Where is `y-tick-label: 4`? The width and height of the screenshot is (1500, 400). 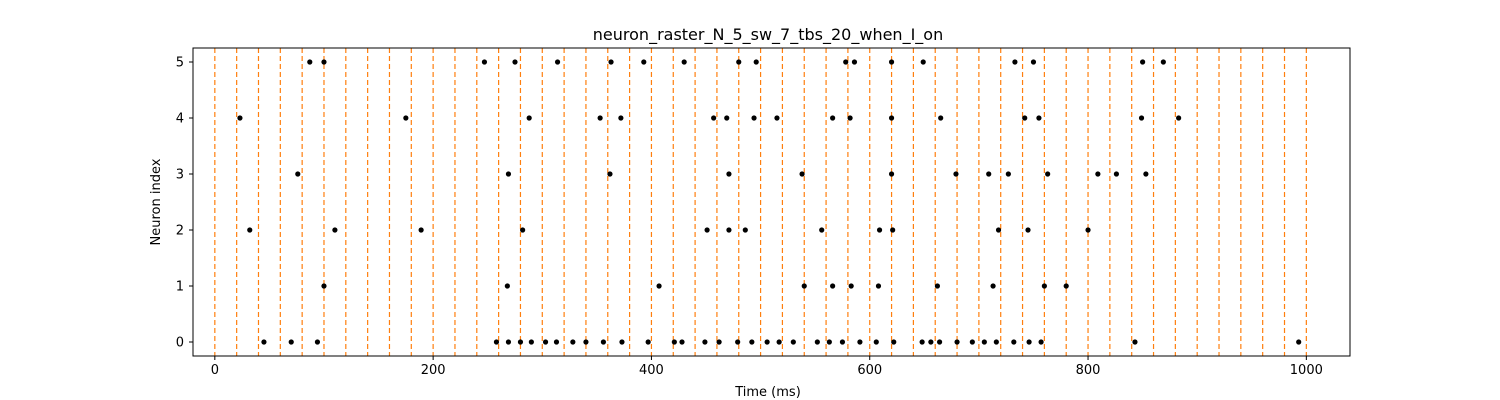 y-tick-label: 4 is located at coordinates (180, 119).